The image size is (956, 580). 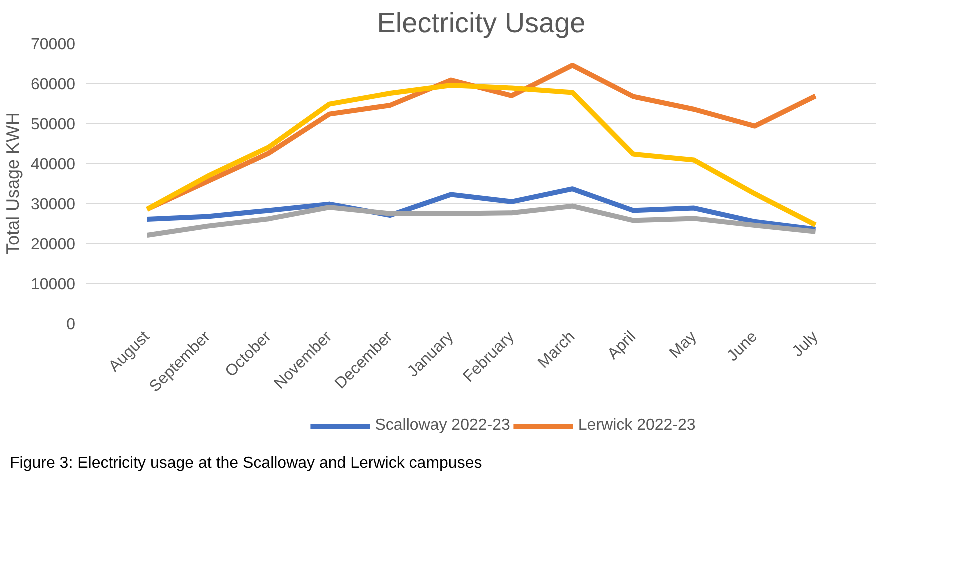 I want to click on y-tick-label: 0, so click(x=71, y=325).